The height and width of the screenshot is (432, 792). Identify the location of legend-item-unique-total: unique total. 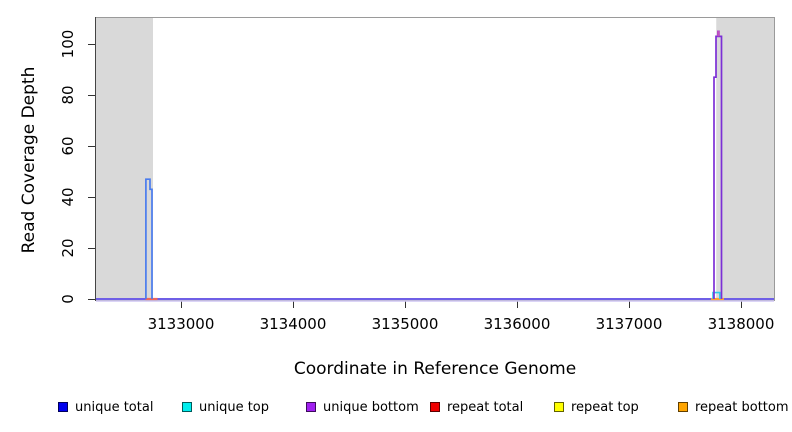
(105, 407).